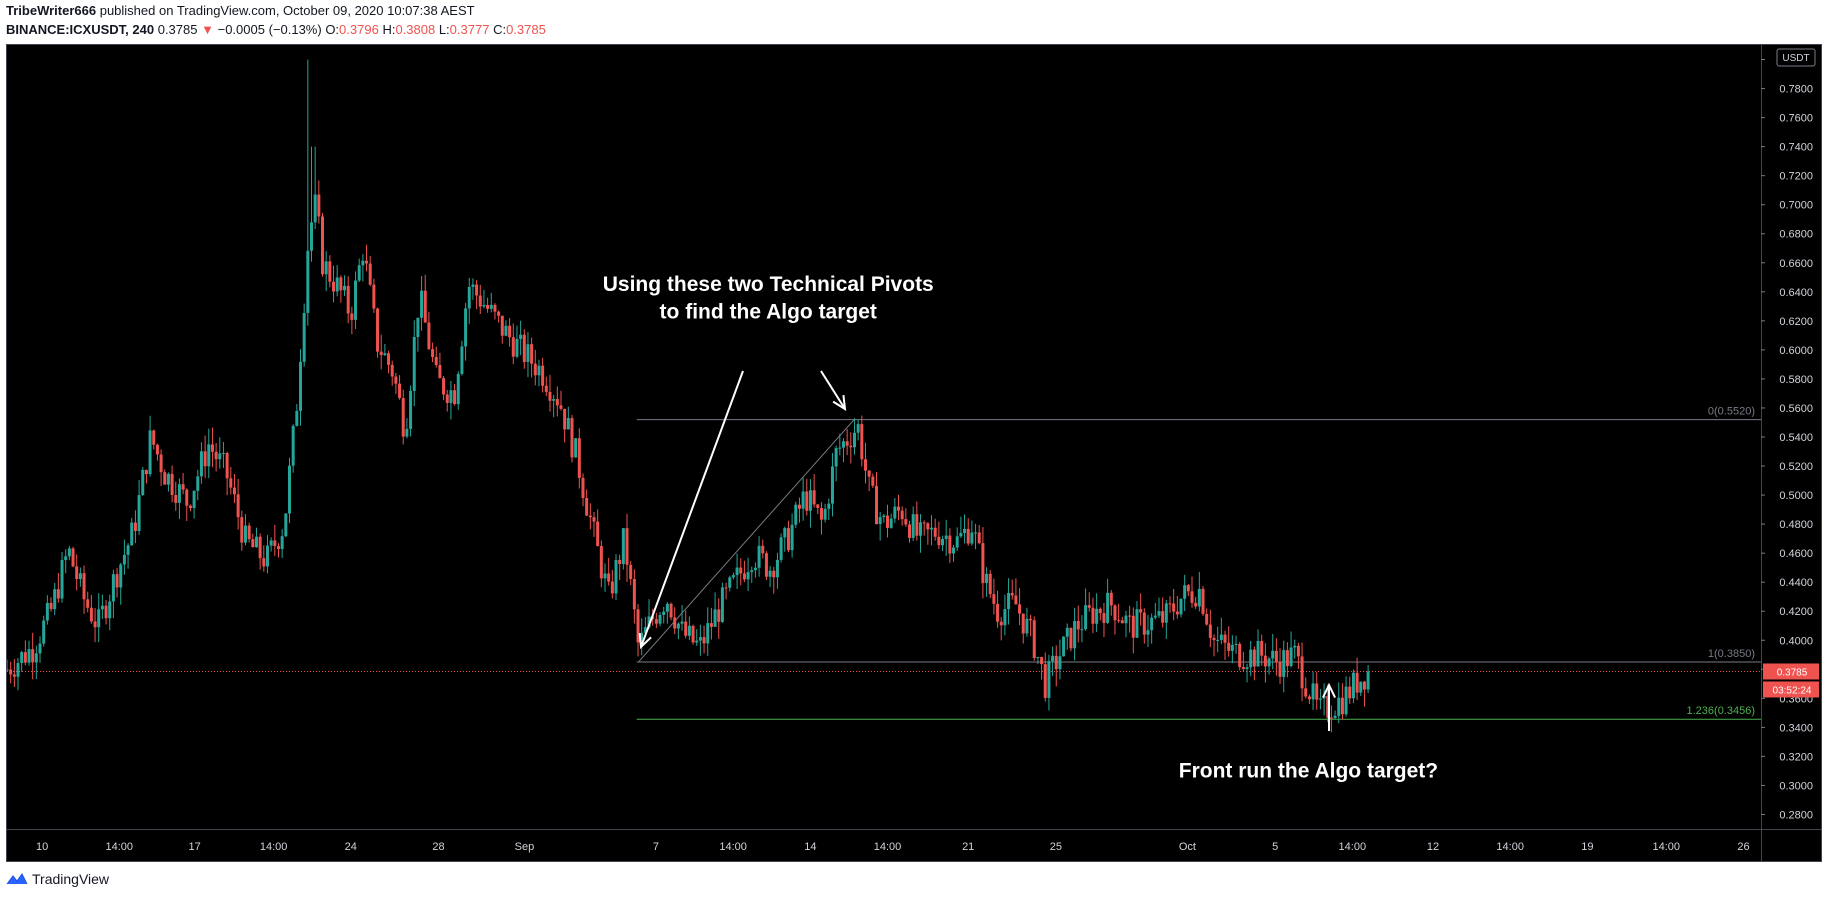 The width and height of the screenshot is (1828, 898). What do you see at coordinates (1796, 467) in the screenshot?
I see `y-tick-label: 0.5200` at bounding box center [1796, 467].